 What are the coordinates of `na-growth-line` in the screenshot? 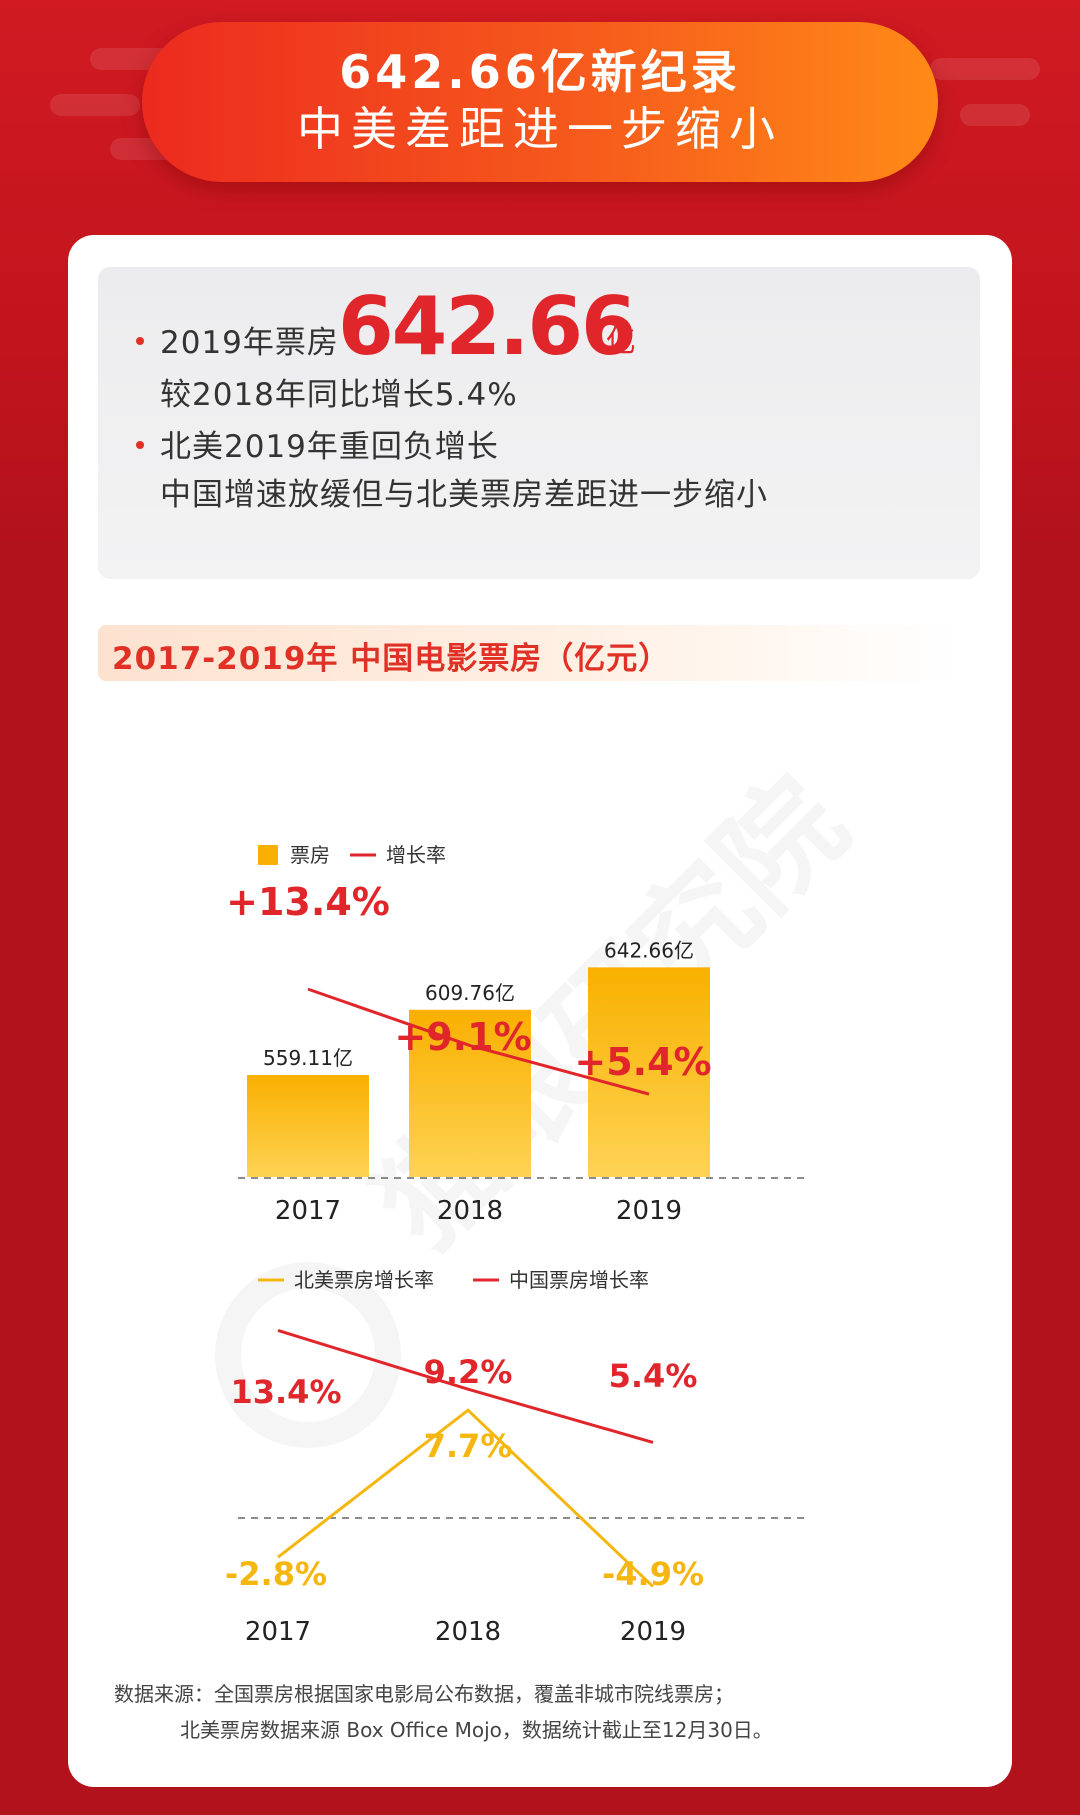 It's located at (466, 1498).